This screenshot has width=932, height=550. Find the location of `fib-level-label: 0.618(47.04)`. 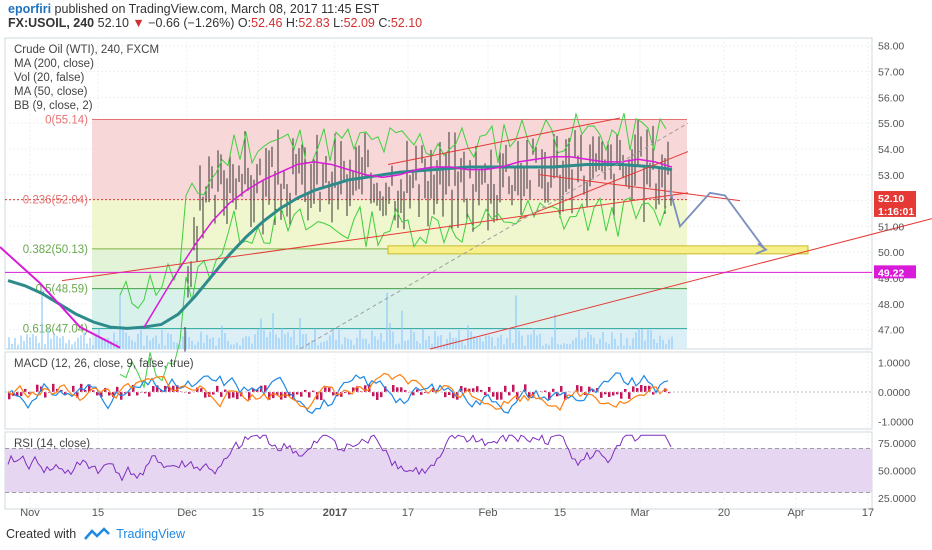

fib-level-label: 0.618(47.04) is located at coordinates (55, 330).